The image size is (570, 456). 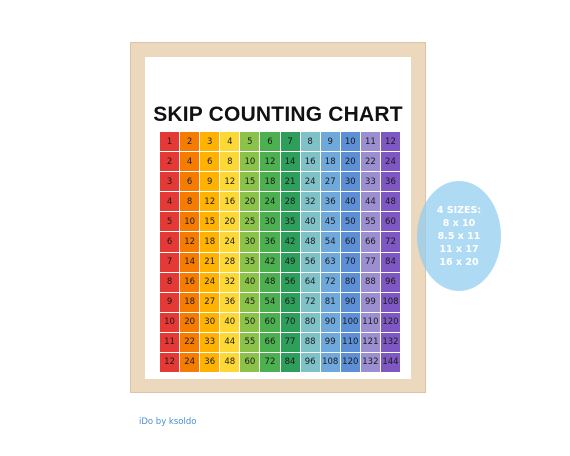 I want to click on grid-cell: 100, so click(x=350, y=322).